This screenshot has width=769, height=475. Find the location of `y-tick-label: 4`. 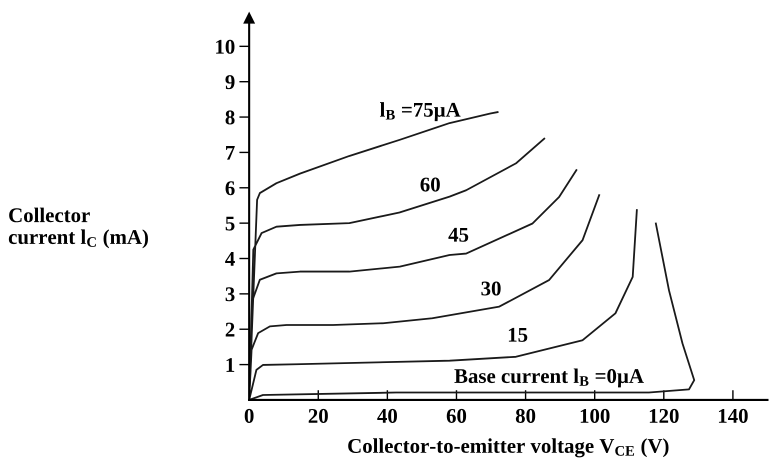

y-tick-label: 4 is located at coordinates (230, 259).